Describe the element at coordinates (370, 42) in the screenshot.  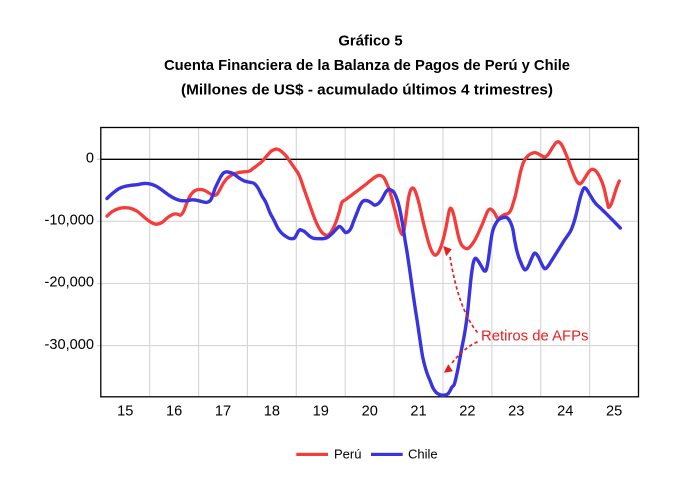
I see `svg-text: Gráfico 5` at that location.